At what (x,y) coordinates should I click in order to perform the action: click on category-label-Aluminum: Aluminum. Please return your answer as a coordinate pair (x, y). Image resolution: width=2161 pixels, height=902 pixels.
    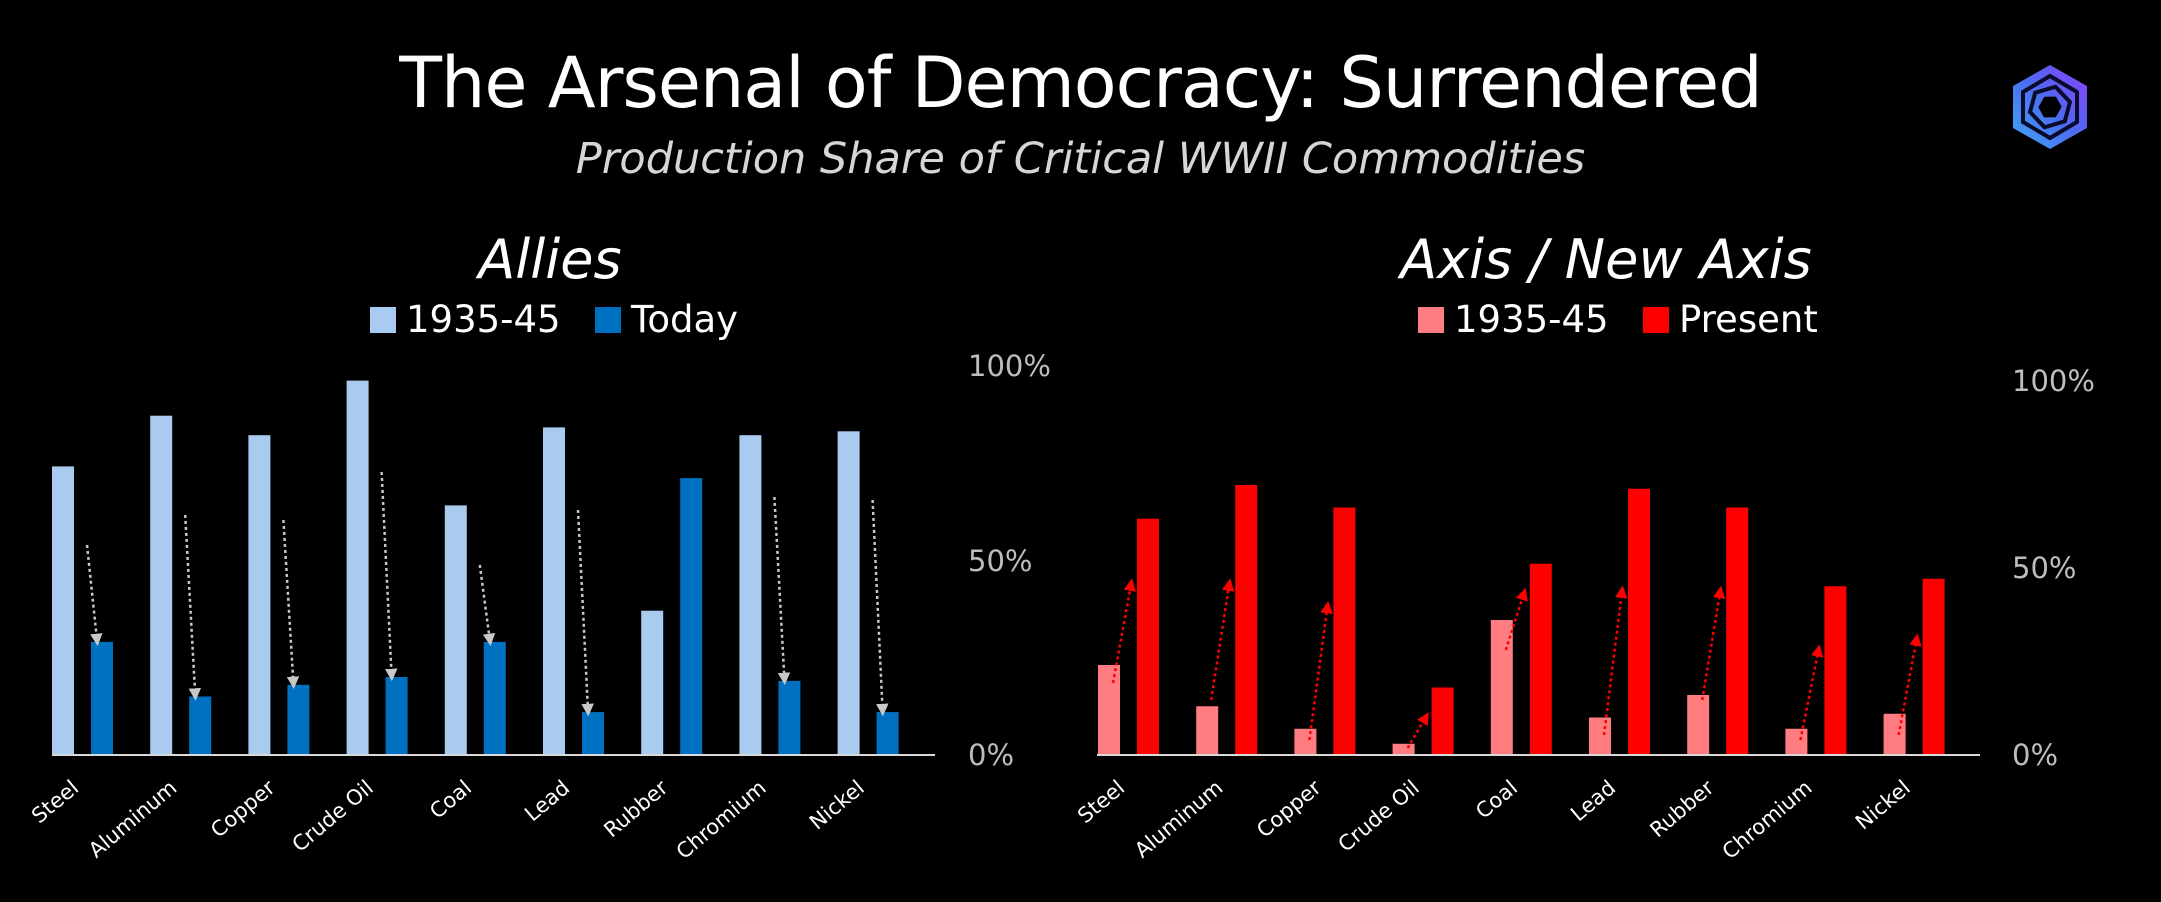
    Looking at the image, I should click on (1178, 818).